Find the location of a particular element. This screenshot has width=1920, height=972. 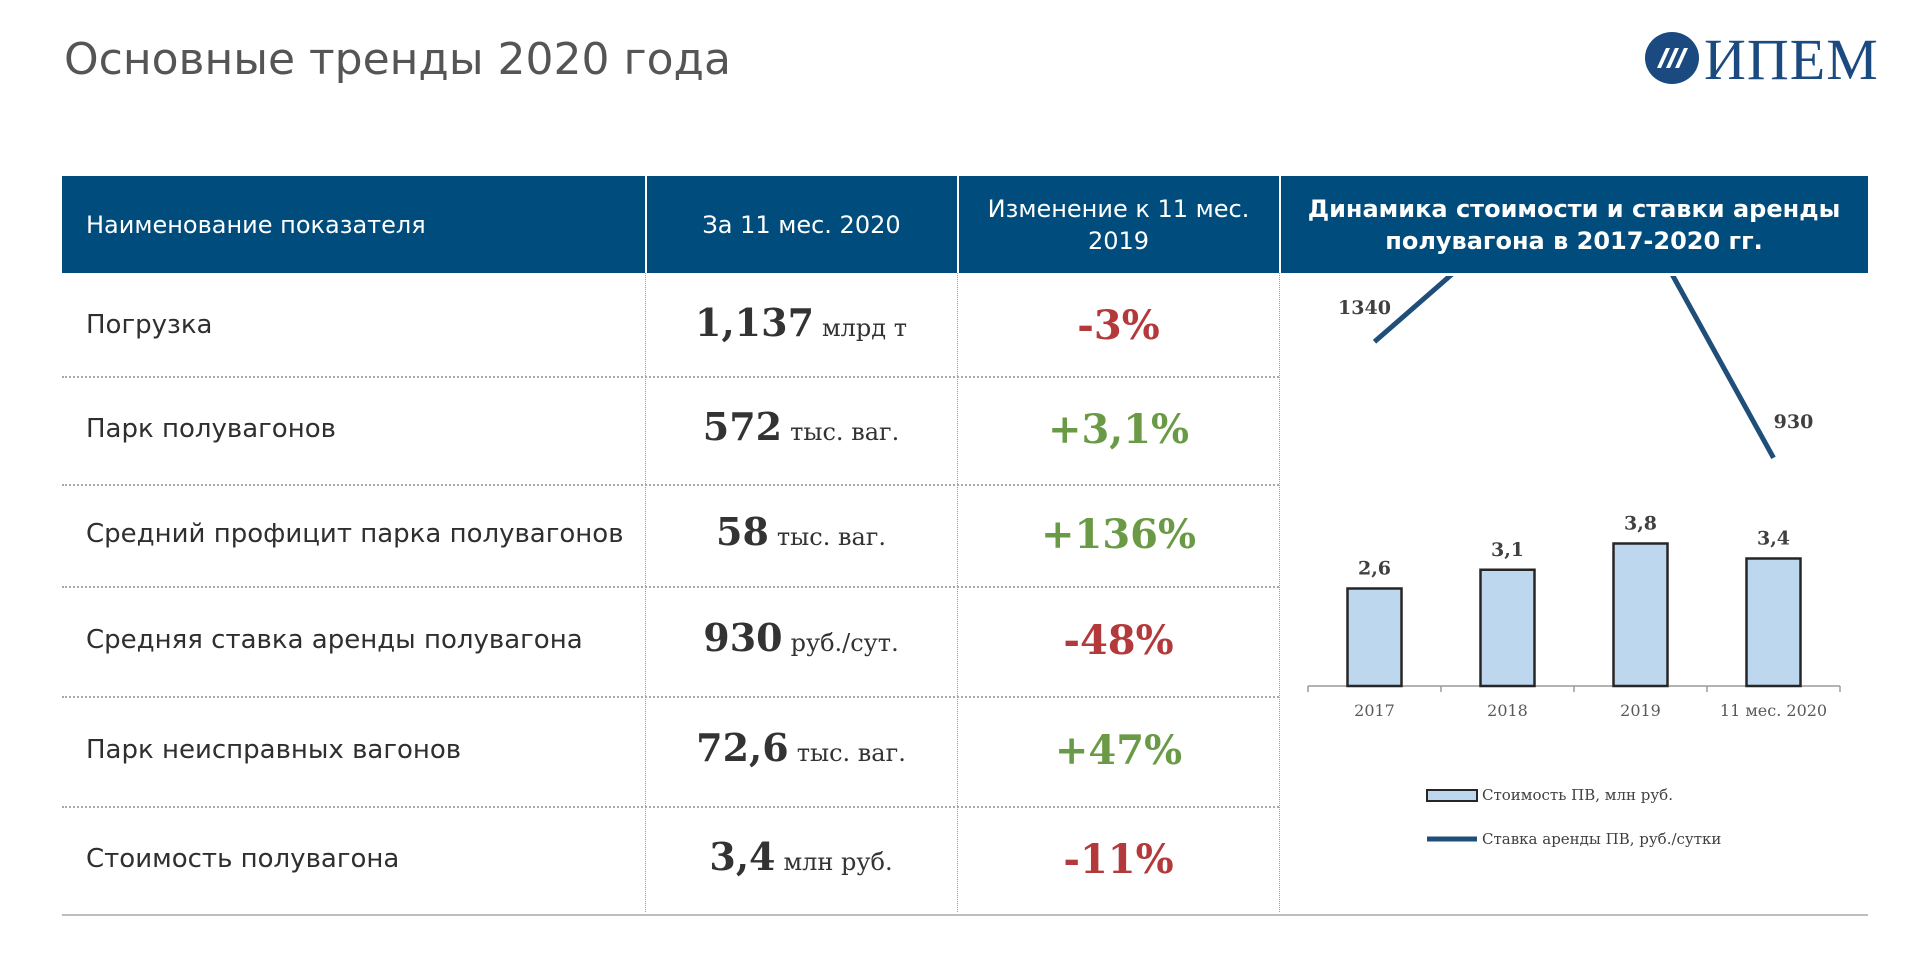

row-name-fleet-surplus: Средний профицит парка полувагонов is located at coordinates (355, 534).